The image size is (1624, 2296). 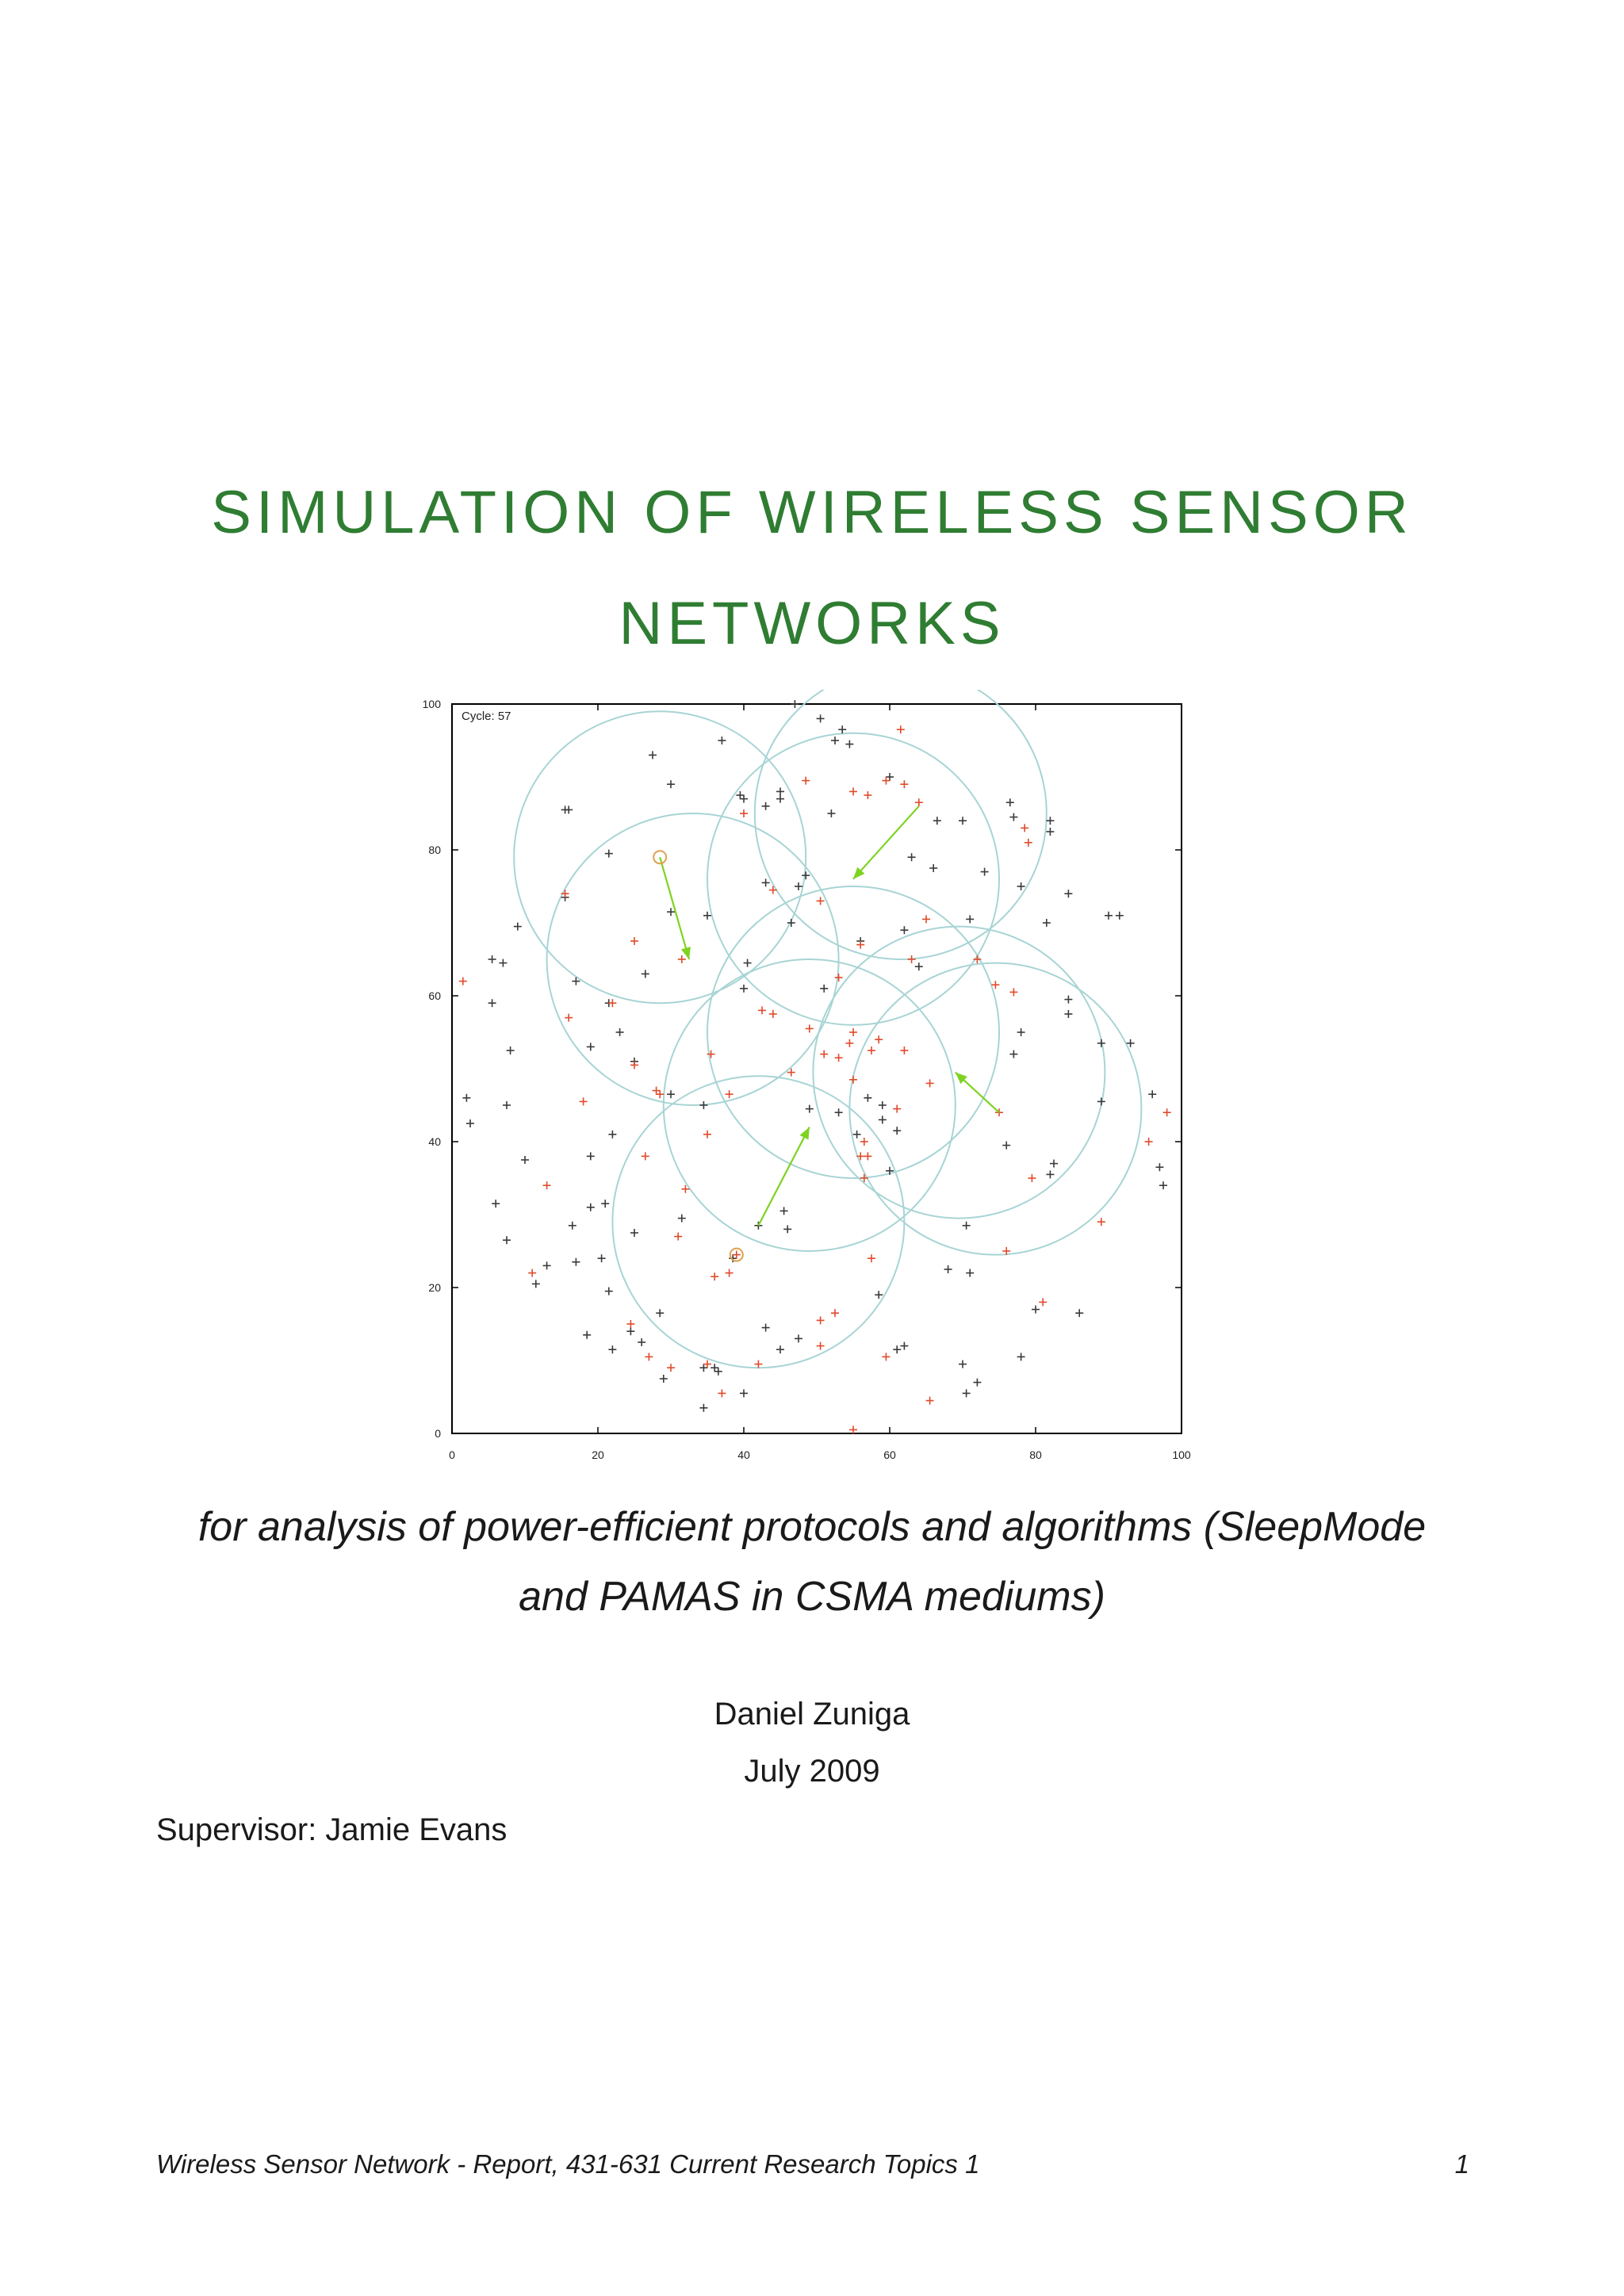 I want to click on range-circles, so click(x=828, y=1029).